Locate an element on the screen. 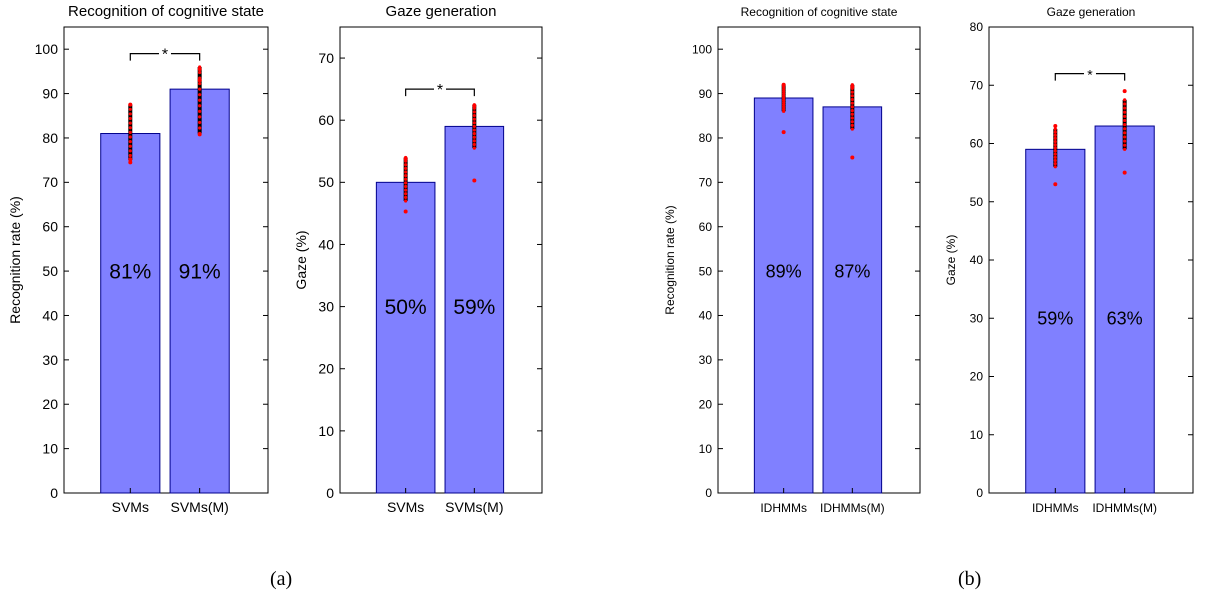 The image size is (1221, 605). bar-value-label: 63% is located at coordinates (1125, 319).